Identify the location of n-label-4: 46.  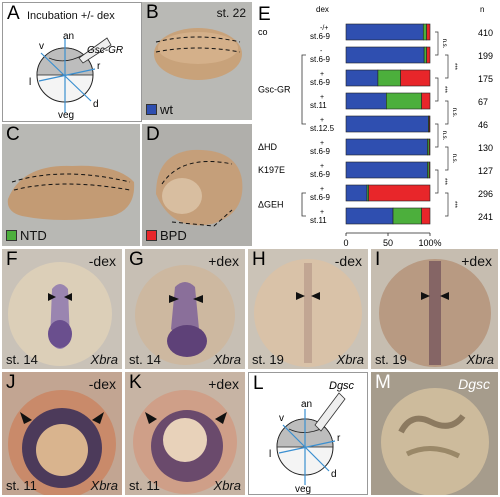
(483, 125).